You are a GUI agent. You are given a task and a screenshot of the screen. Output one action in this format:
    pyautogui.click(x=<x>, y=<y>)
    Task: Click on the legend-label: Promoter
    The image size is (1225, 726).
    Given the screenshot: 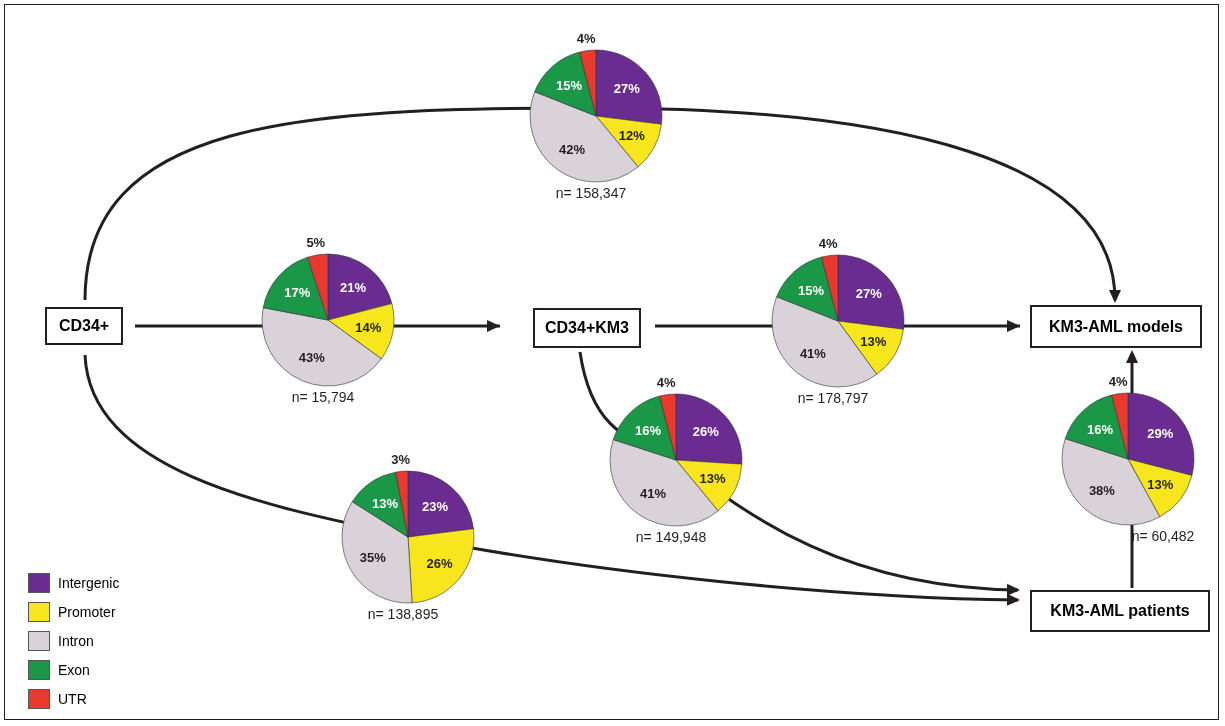 What is the action you would take?
    pyautogui.click(x=87, y=611)
    